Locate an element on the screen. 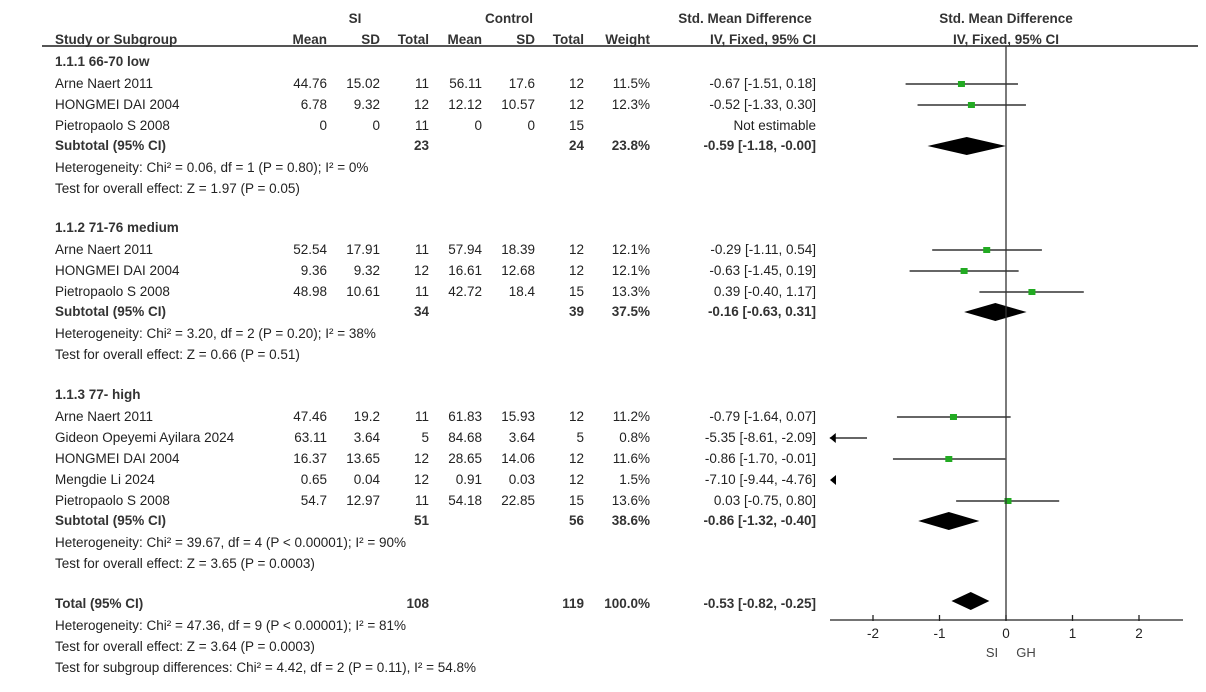 This screenshot has height=692, width=1206. study-name: HONGMEI DAI 2004 is located at coordinates (117, 104).